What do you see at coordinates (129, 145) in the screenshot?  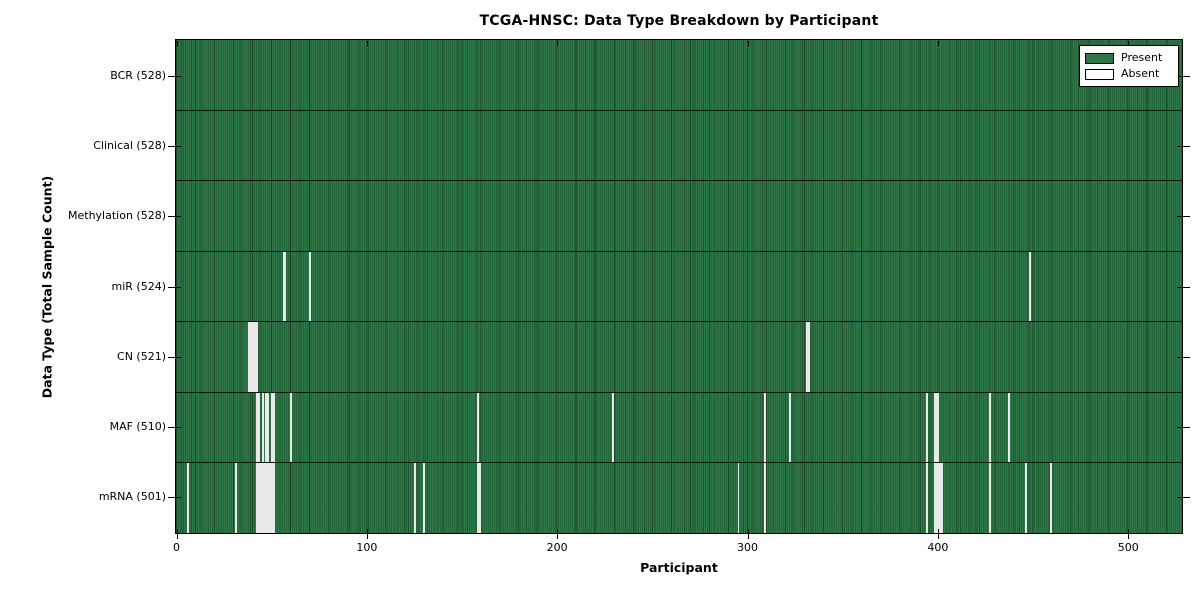 I see `y-tick-label: Clinical (528)` at bounding box center [129, 145].